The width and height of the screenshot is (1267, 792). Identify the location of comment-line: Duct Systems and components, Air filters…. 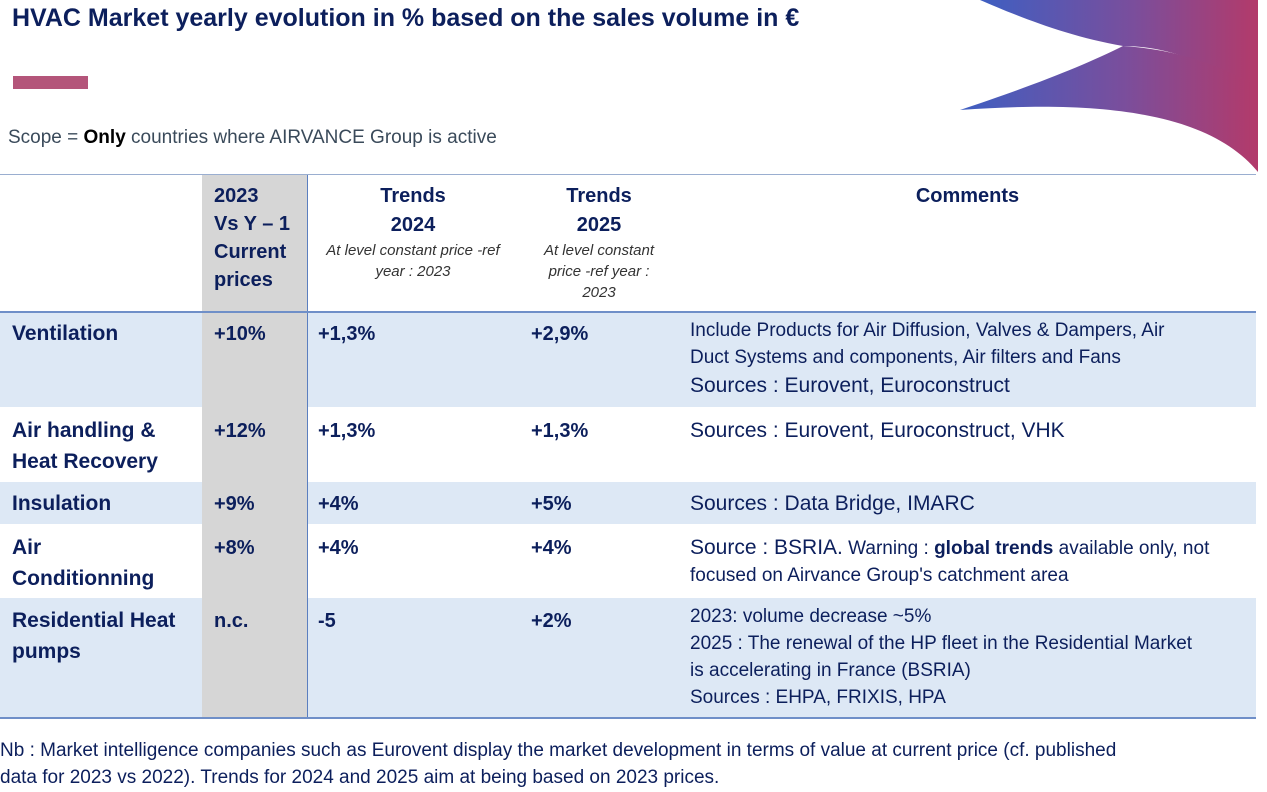
(905, 357).